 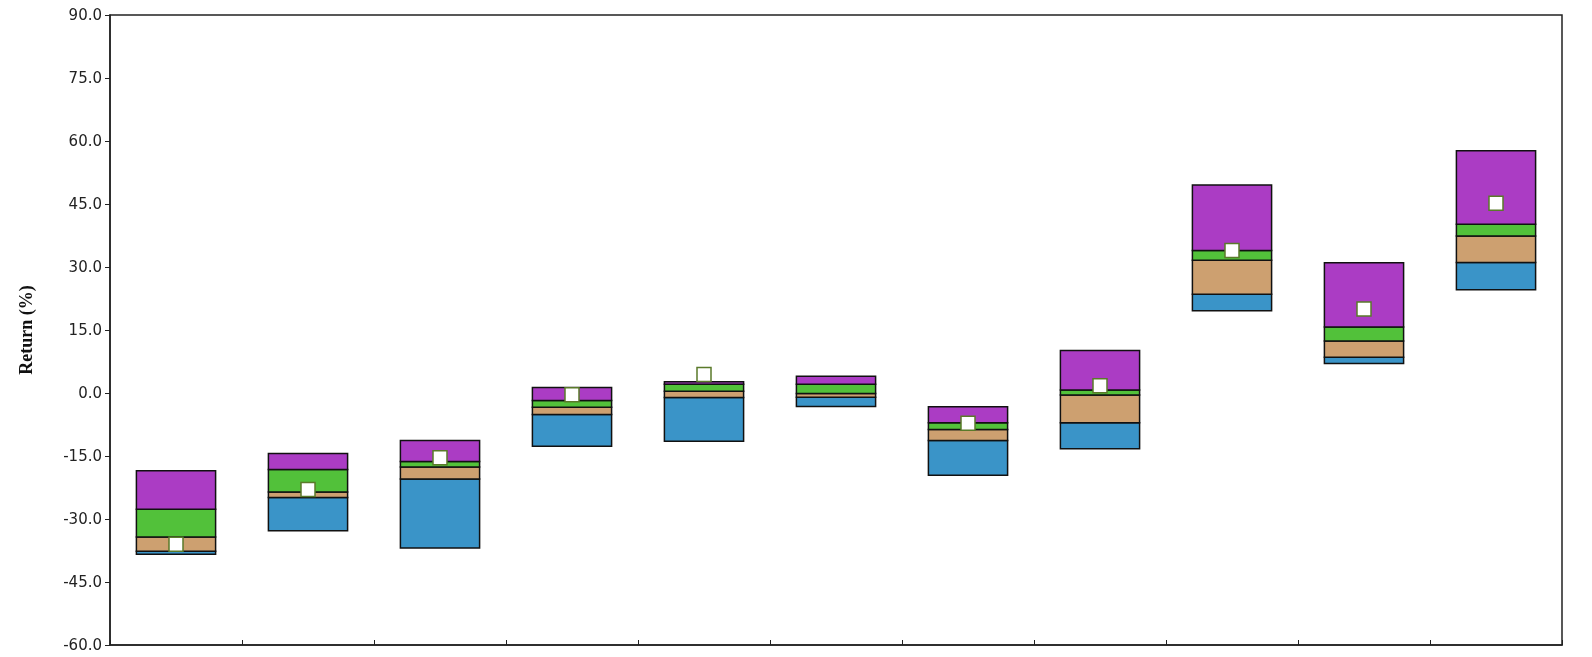 What do you see at coordinates (85, 15) in the screenshot?
I see `y-tick-label: 90.0` at bounding box center [85, 15].